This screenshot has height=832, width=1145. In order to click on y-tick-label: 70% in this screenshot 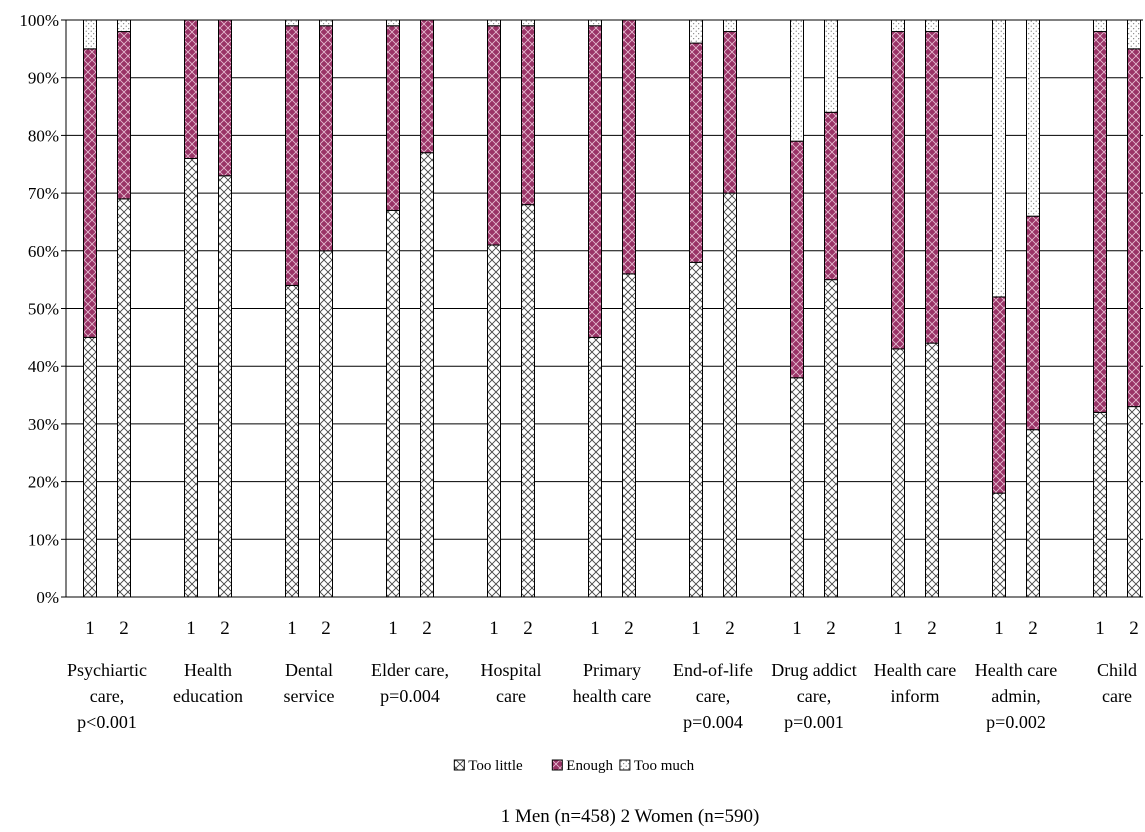, I will do `click(43, 193)`.